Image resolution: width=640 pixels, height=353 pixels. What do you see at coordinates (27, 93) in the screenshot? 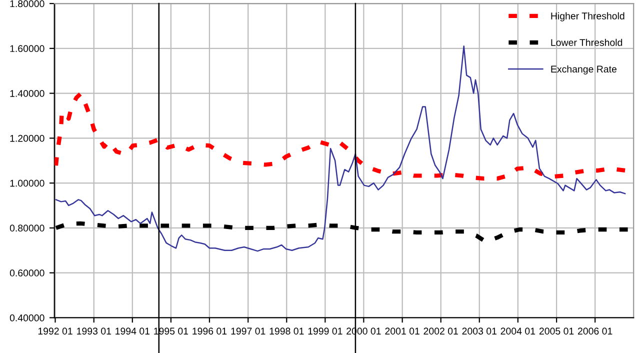
I see `y-tick-label: 1.40000` at bounding box center [27, 93].